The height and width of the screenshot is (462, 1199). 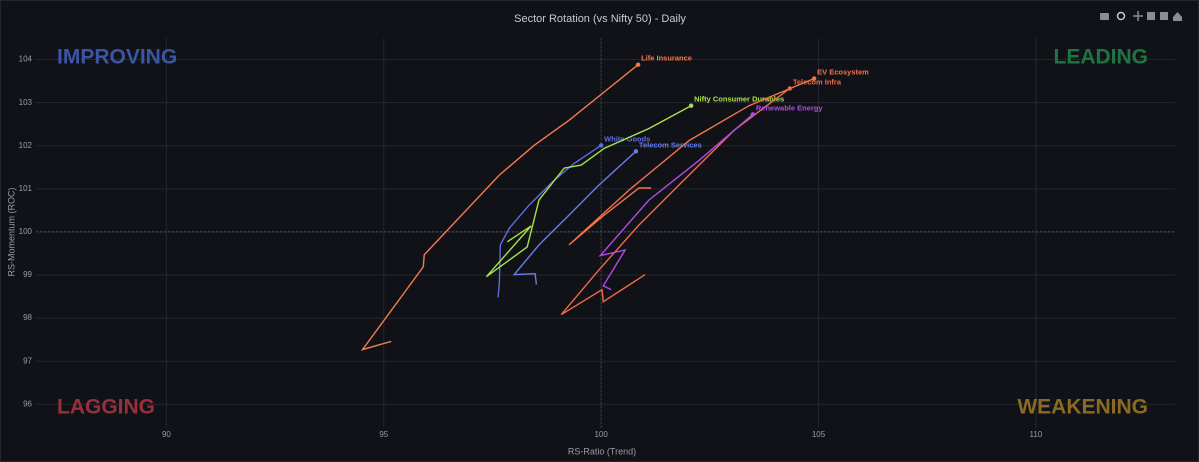 I want to click on series-label: Telecom Infra, so click(x=817, y=81).